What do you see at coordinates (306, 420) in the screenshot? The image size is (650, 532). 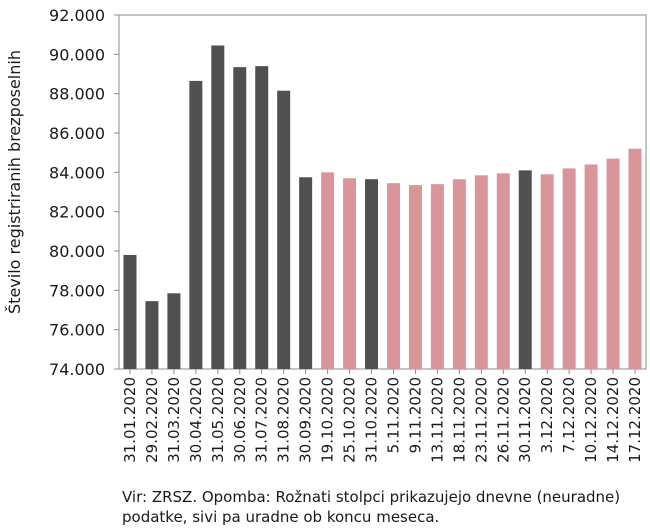 I see `x-tick-label: 30.09.2020` at bounding box center [306, 420].